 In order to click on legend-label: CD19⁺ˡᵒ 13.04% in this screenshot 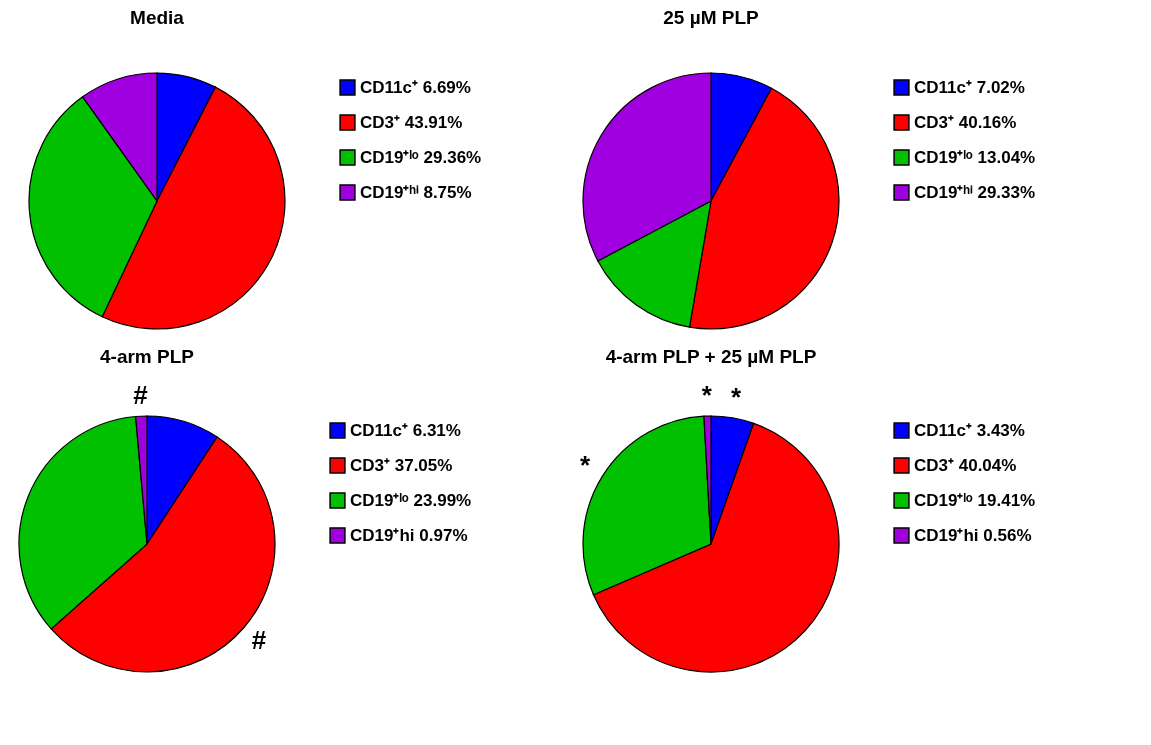, I will do `click(975, 157)`.